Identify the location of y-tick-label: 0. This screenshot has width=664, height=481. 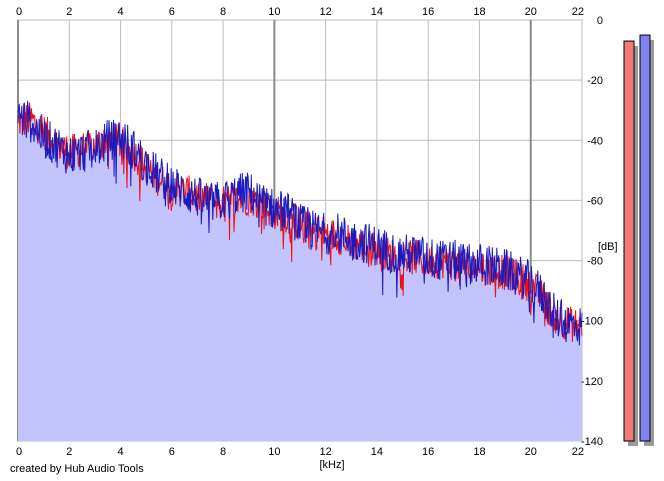
(600, 21).